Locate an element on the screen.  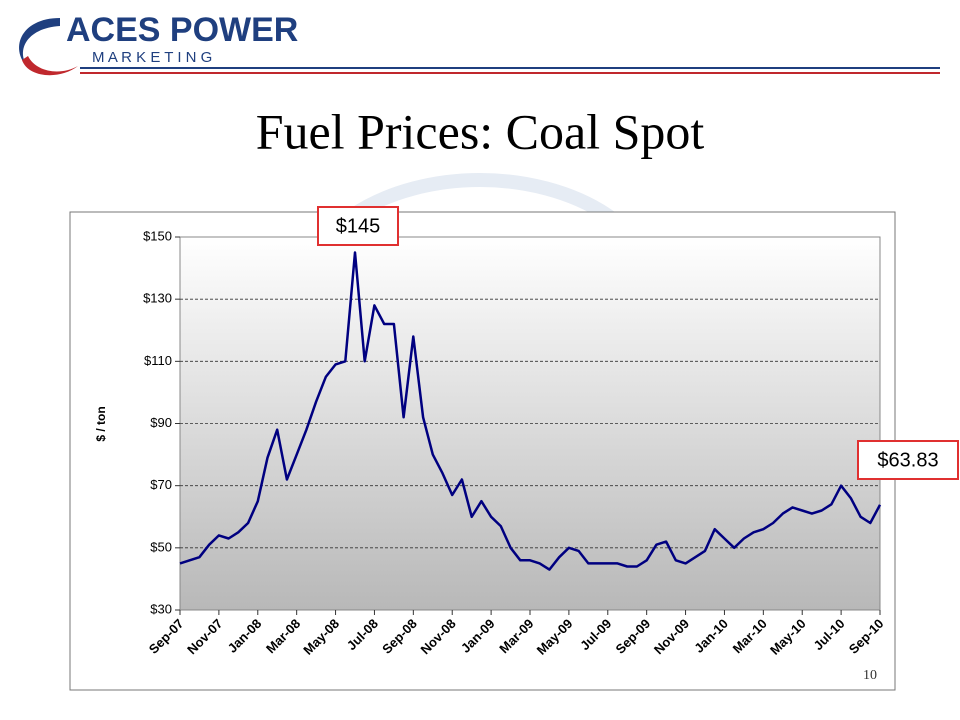
logo-tagline: M A R K E T I N G is located at coordinates (152, 57).